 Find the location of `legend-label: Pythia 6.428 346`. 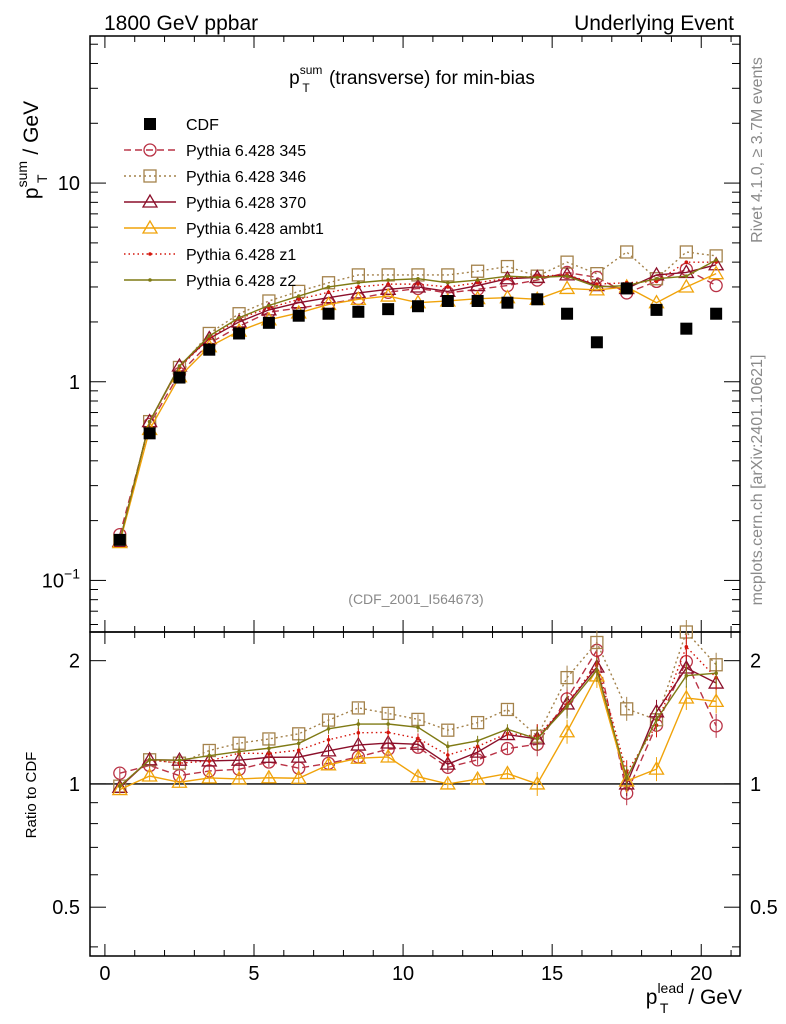

legend-label: Pythia 6.428 346 is located at coordinates (246, 177).